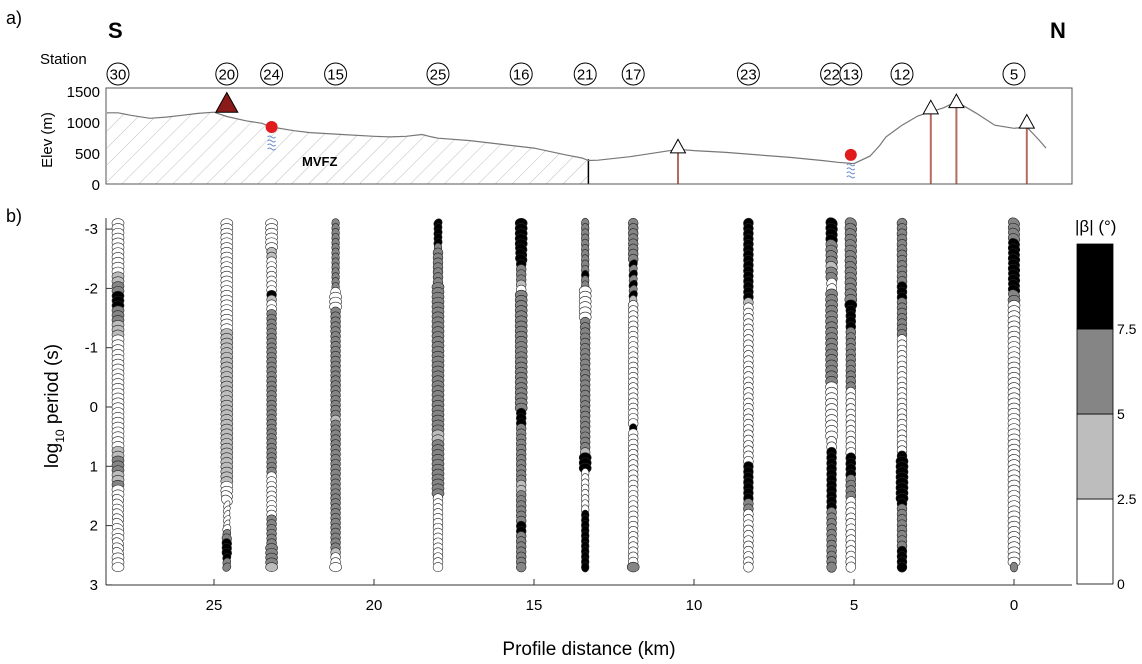 Image resolution: width=1142 pixels, height=664 pixels. What do you see at coordinates (319, 161) in the screenshot?
I see `zone-label: MVFZ` at bounding box center [319, 161].